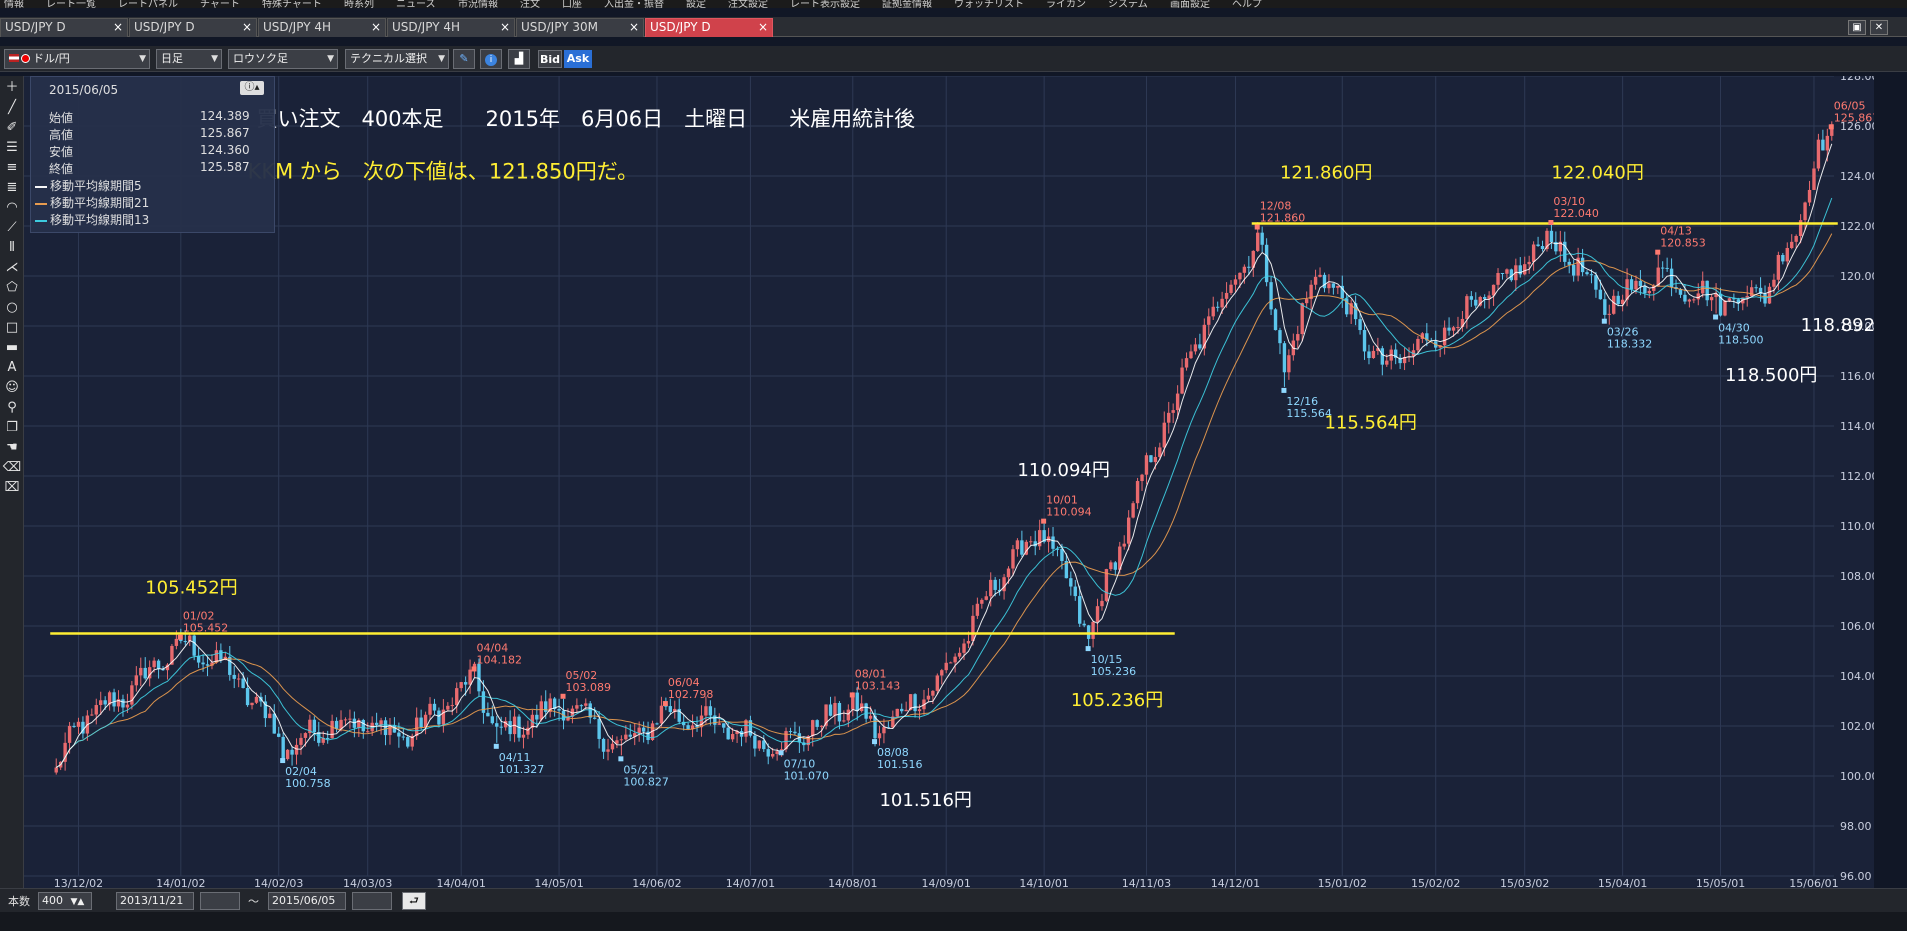 The height and width of the screenshot is (931, 1907). What do you see at coordinates (12, 208) in the screenshot?
I see `arc-tool: ◠` at bounding box center [12, 208].